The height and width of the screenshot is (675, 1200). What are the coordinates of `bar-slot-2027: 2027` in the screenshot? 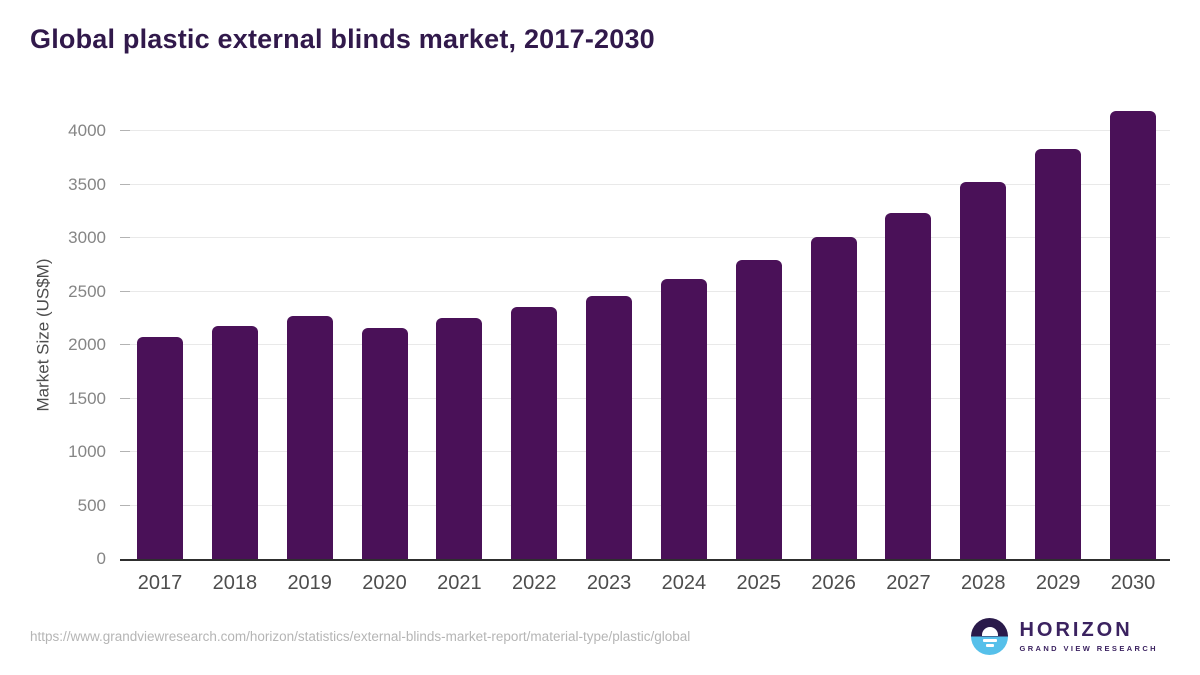 It's located at (908, 352).